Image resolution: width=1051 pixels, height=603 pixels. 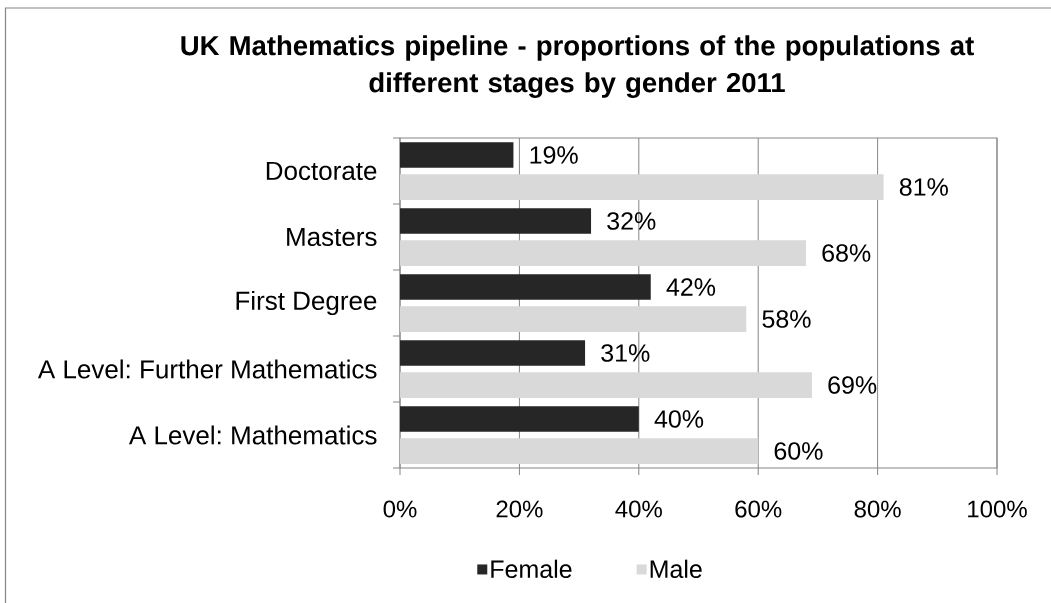 What do you see at coordinates (638, 509) in the screenshot?
I see `x-tick-label: 40%` at bounding box center [638, 509].